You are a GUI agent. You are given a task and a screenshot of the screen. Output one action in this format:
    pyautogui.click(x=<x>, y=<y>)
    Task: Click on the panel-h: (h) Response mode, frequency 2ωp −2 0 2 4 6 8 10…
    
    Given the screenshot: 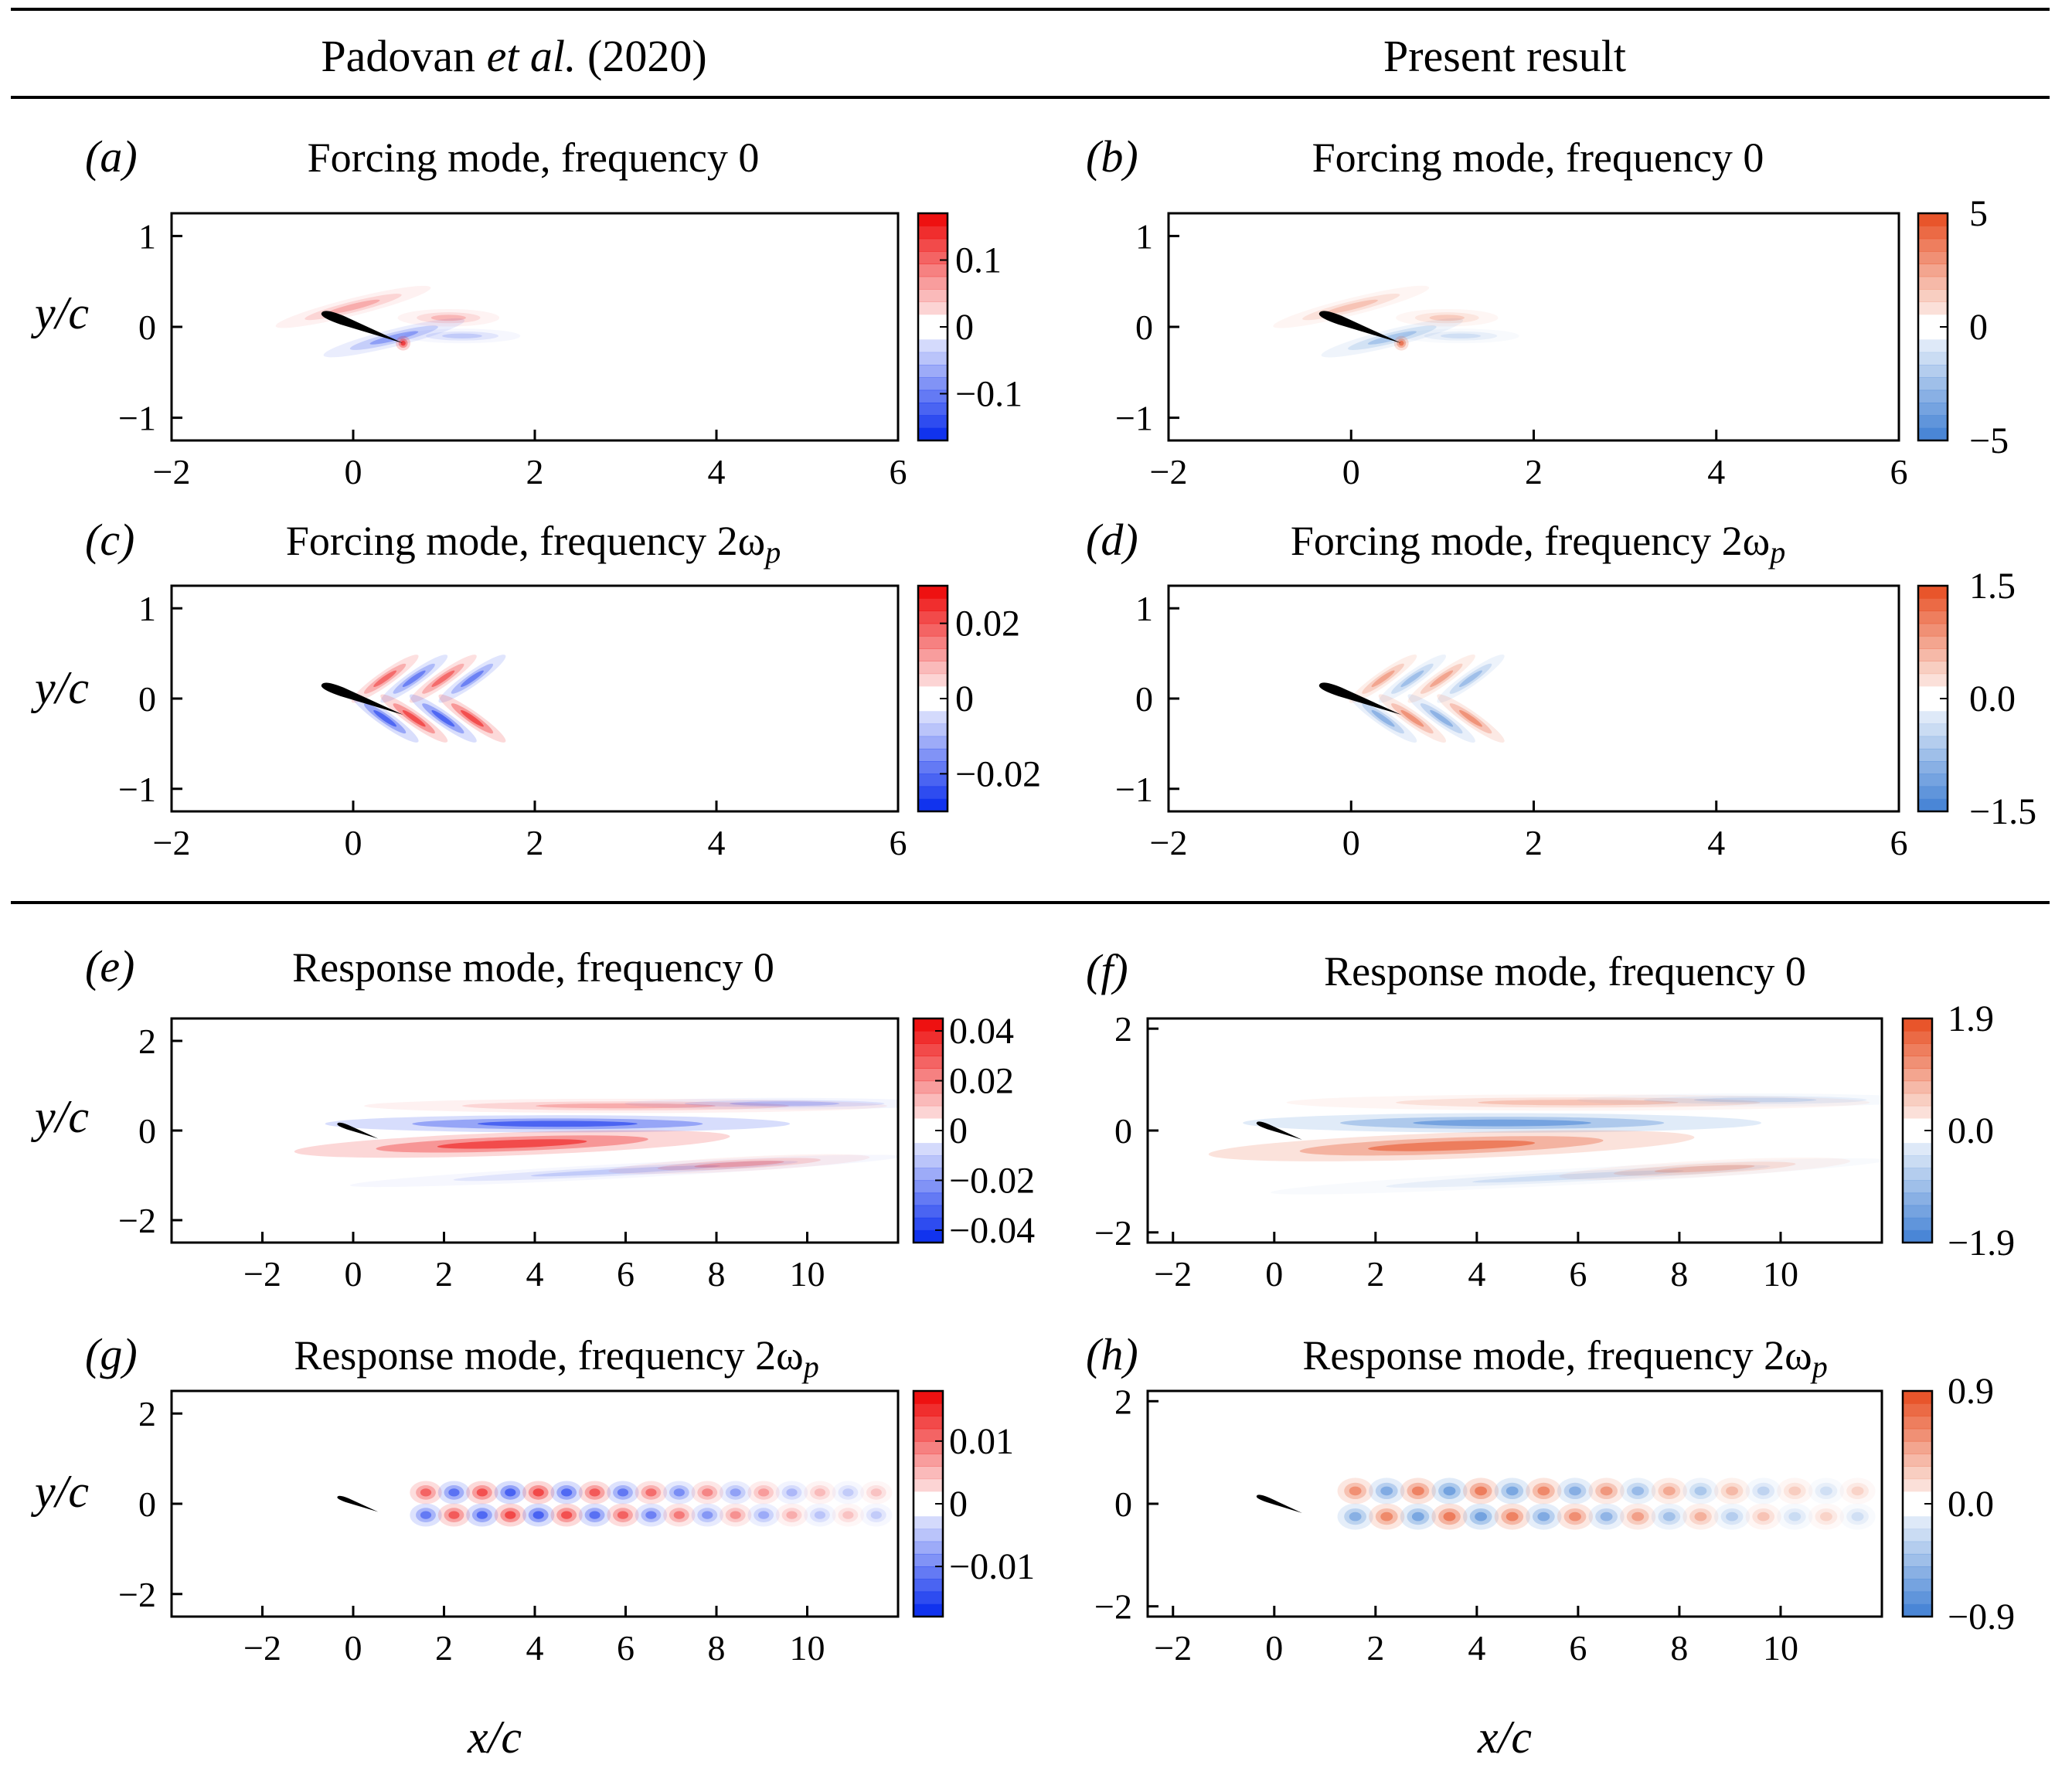 What is the action you would take?
    pyautogui.click(x=1551, y=1498)
    